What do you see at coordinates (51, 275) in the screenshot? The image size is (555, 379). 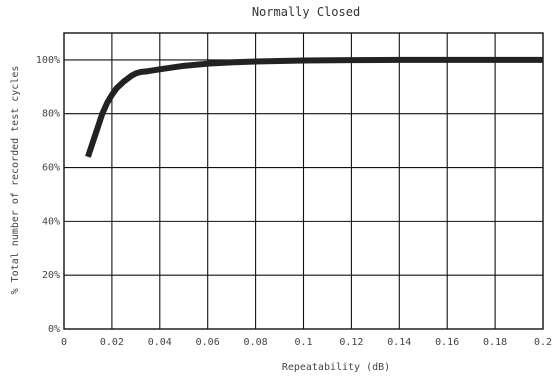 I see `y-tick-label: 20%` at bounding box center [51, 275].